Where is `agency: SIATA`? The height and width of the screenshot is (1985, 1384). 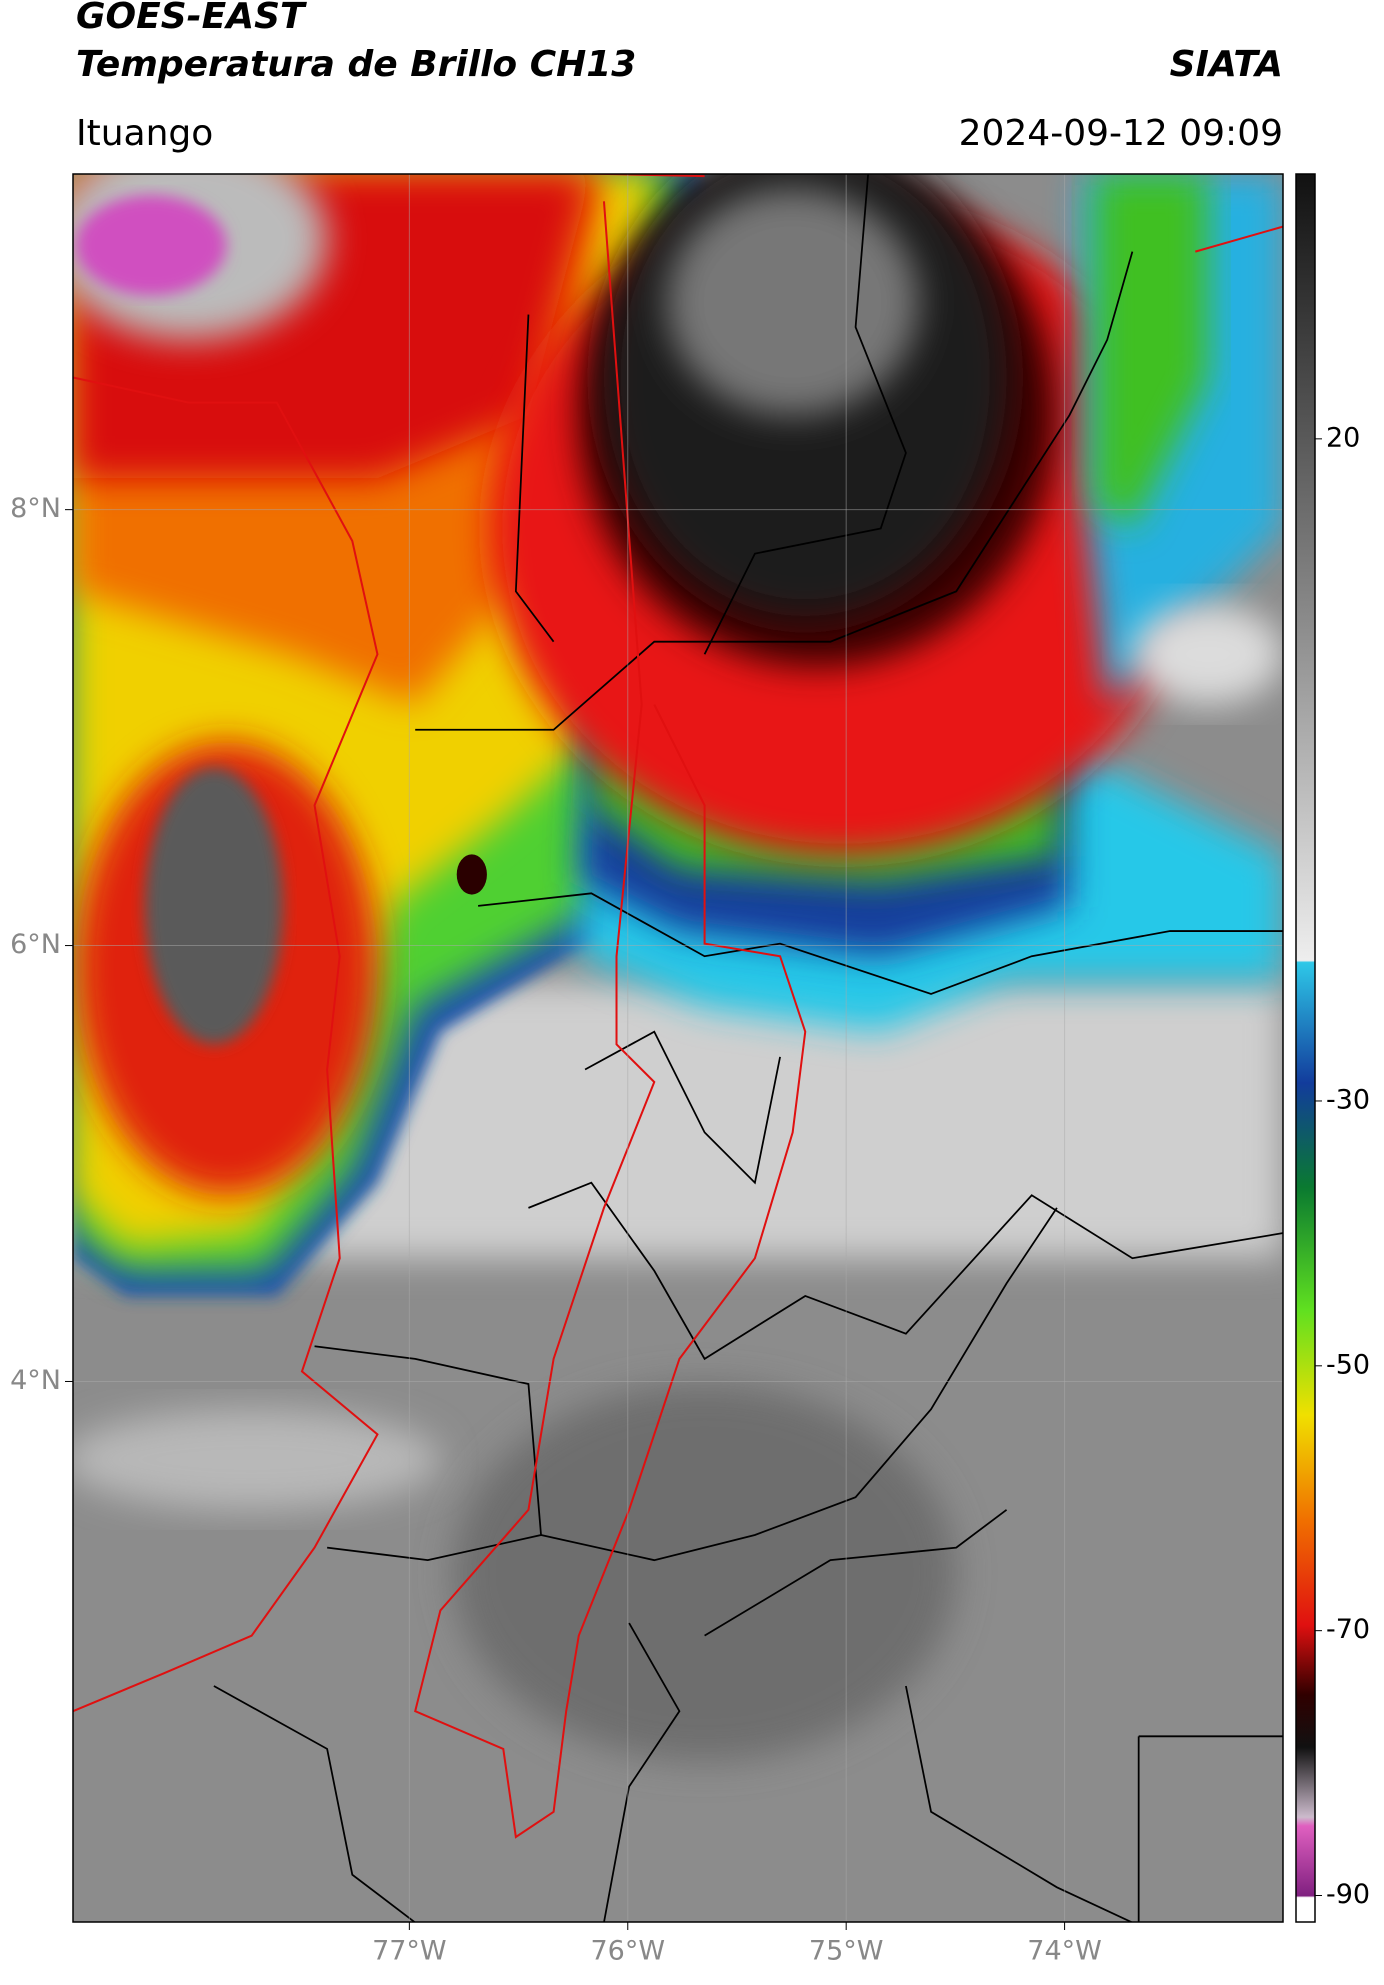 agency: SIATA is located at coordinates (1226, 64).